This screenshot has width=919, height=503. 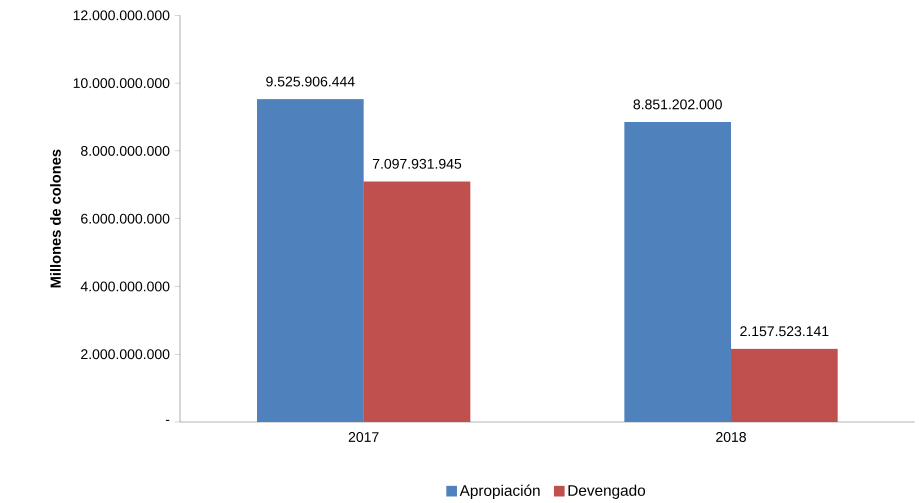 I want to click on y-tick-label: 4.000.000.000, so click(x=125, y=286).